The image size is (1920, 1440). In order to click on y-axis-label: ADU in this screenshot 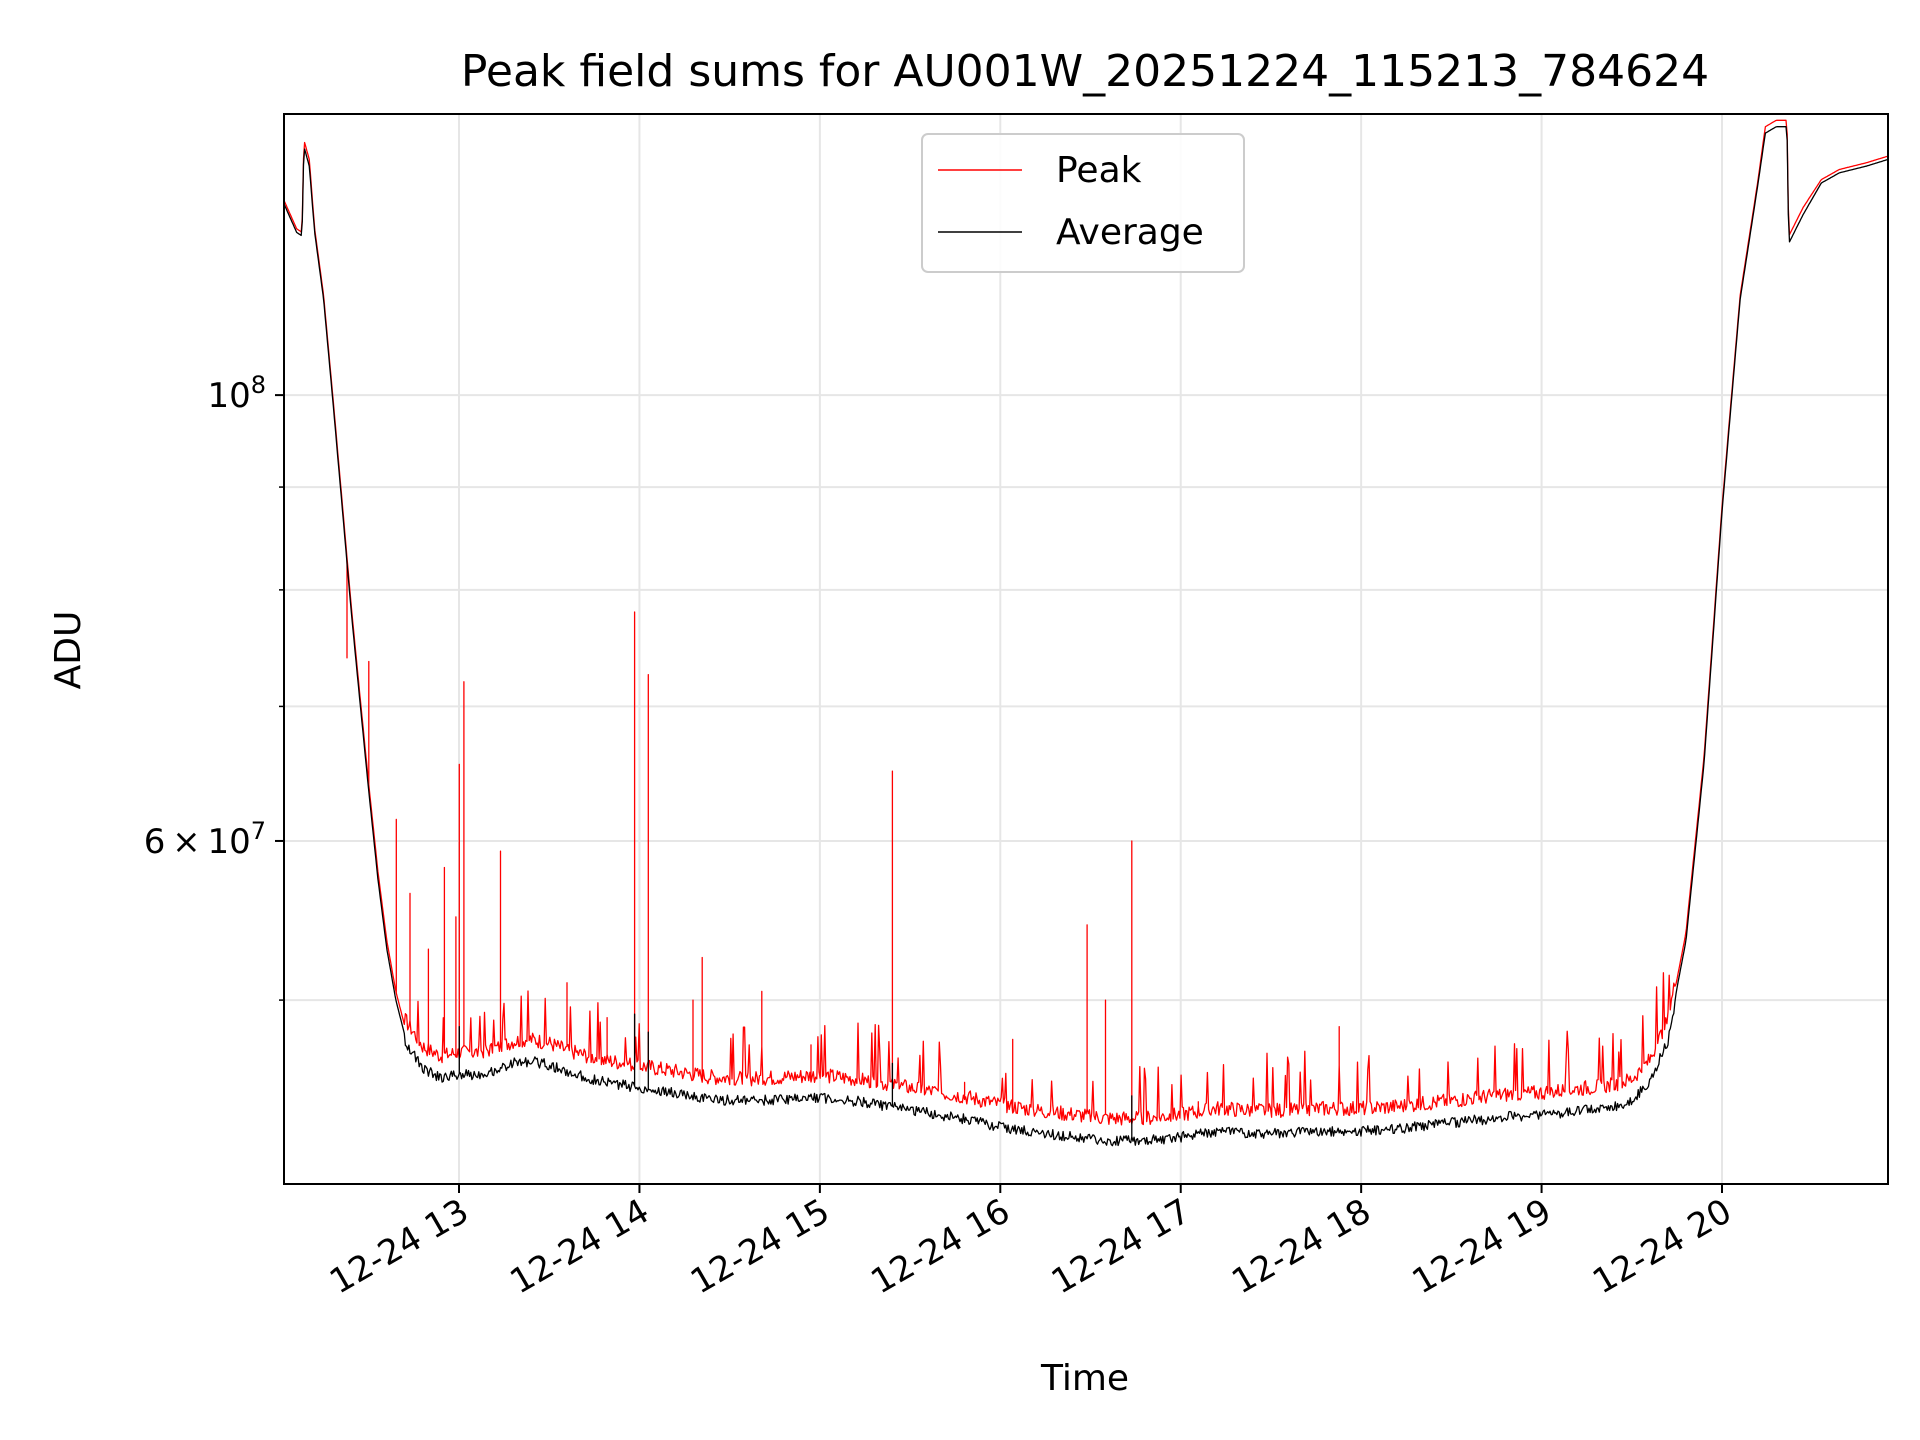, I will do `click(68, 650)`.